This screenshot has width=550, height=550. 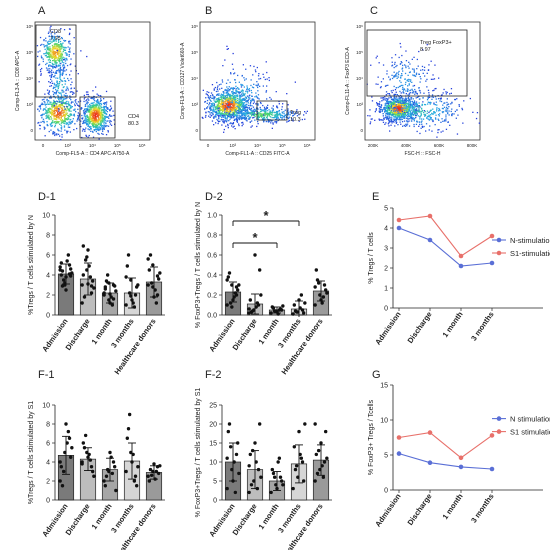 What do you see at coordinates (359, 104) in the screenshot?
I see `flow-y-tick: 10³` at bounding box center [359, 104].